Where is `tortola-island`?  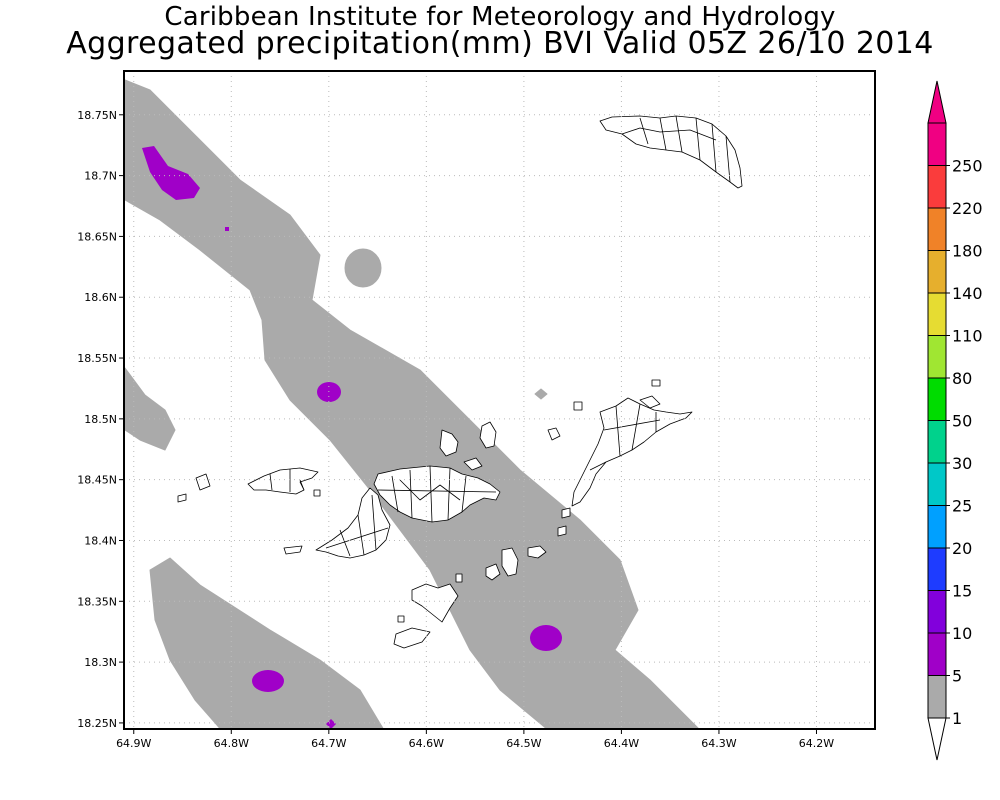 tortola-island is located at coordinates (437, 494).